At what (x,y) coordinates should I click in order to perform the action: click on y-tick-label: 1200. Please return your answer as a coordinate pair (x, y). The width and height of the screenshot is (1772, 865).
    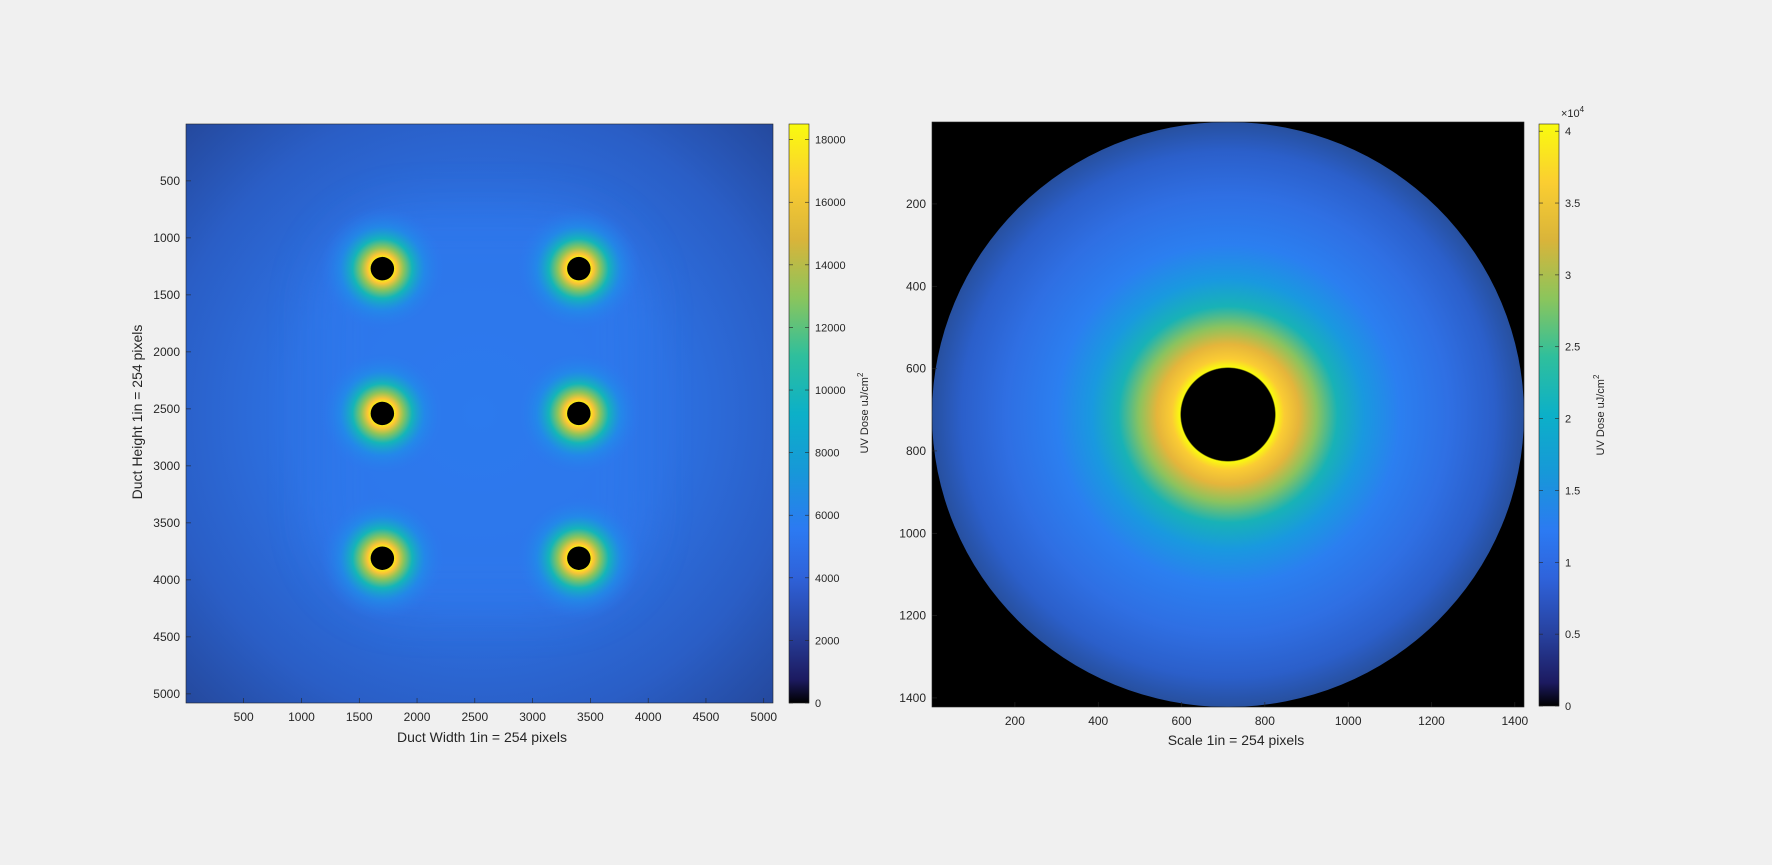
    Looking at the image, I should click on (912, 616).